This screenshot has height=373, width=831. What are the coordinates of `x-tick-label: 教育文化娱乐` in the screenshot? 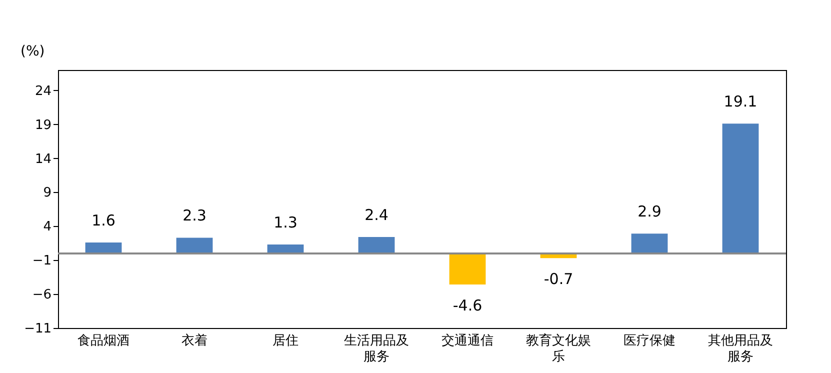 It's located at (558, 348).